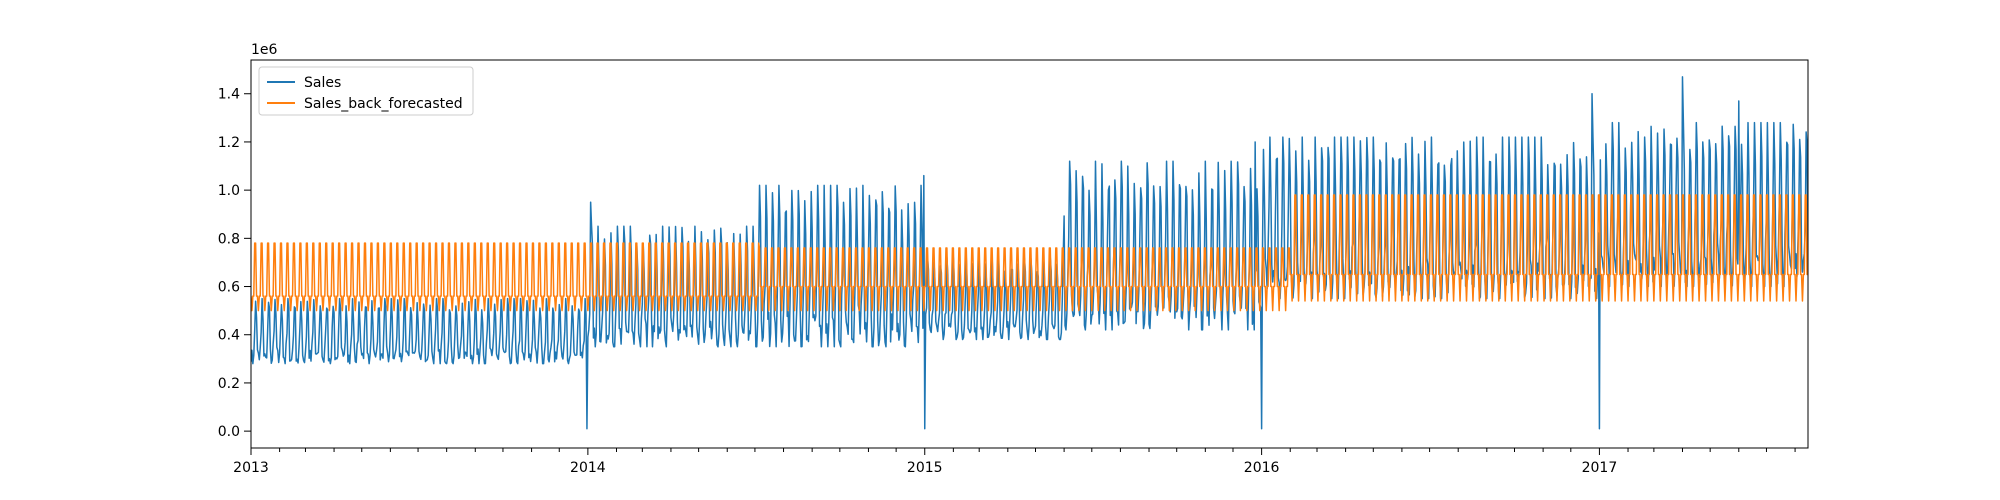 The width and height of the screenshot is (2000, 500). Describe the element at coordinates (322, 83) in the screenshot. I see `legend-label: Sales` at that location.